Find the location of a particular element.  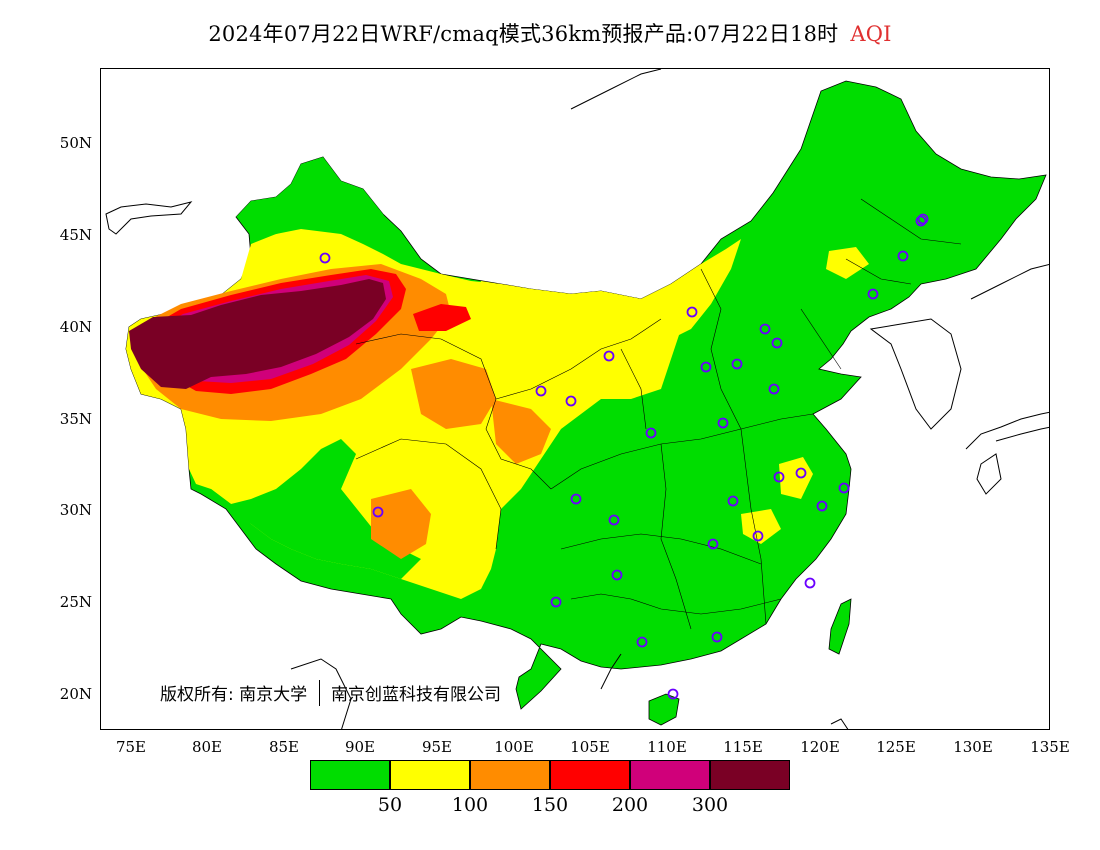

y-tick-label: 40N is located at coordinates (75, 327).